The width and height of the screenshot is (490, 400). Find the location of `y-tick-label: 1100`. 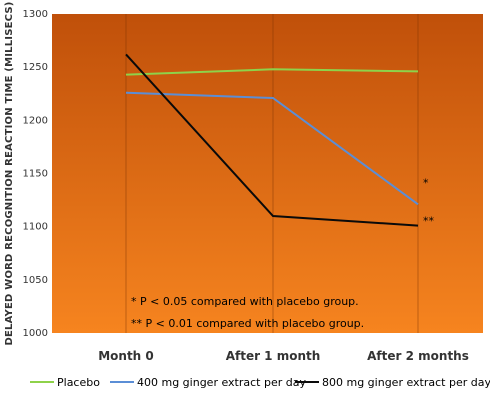

y-tick-label: 1100 is located at coordinates (35, 227).